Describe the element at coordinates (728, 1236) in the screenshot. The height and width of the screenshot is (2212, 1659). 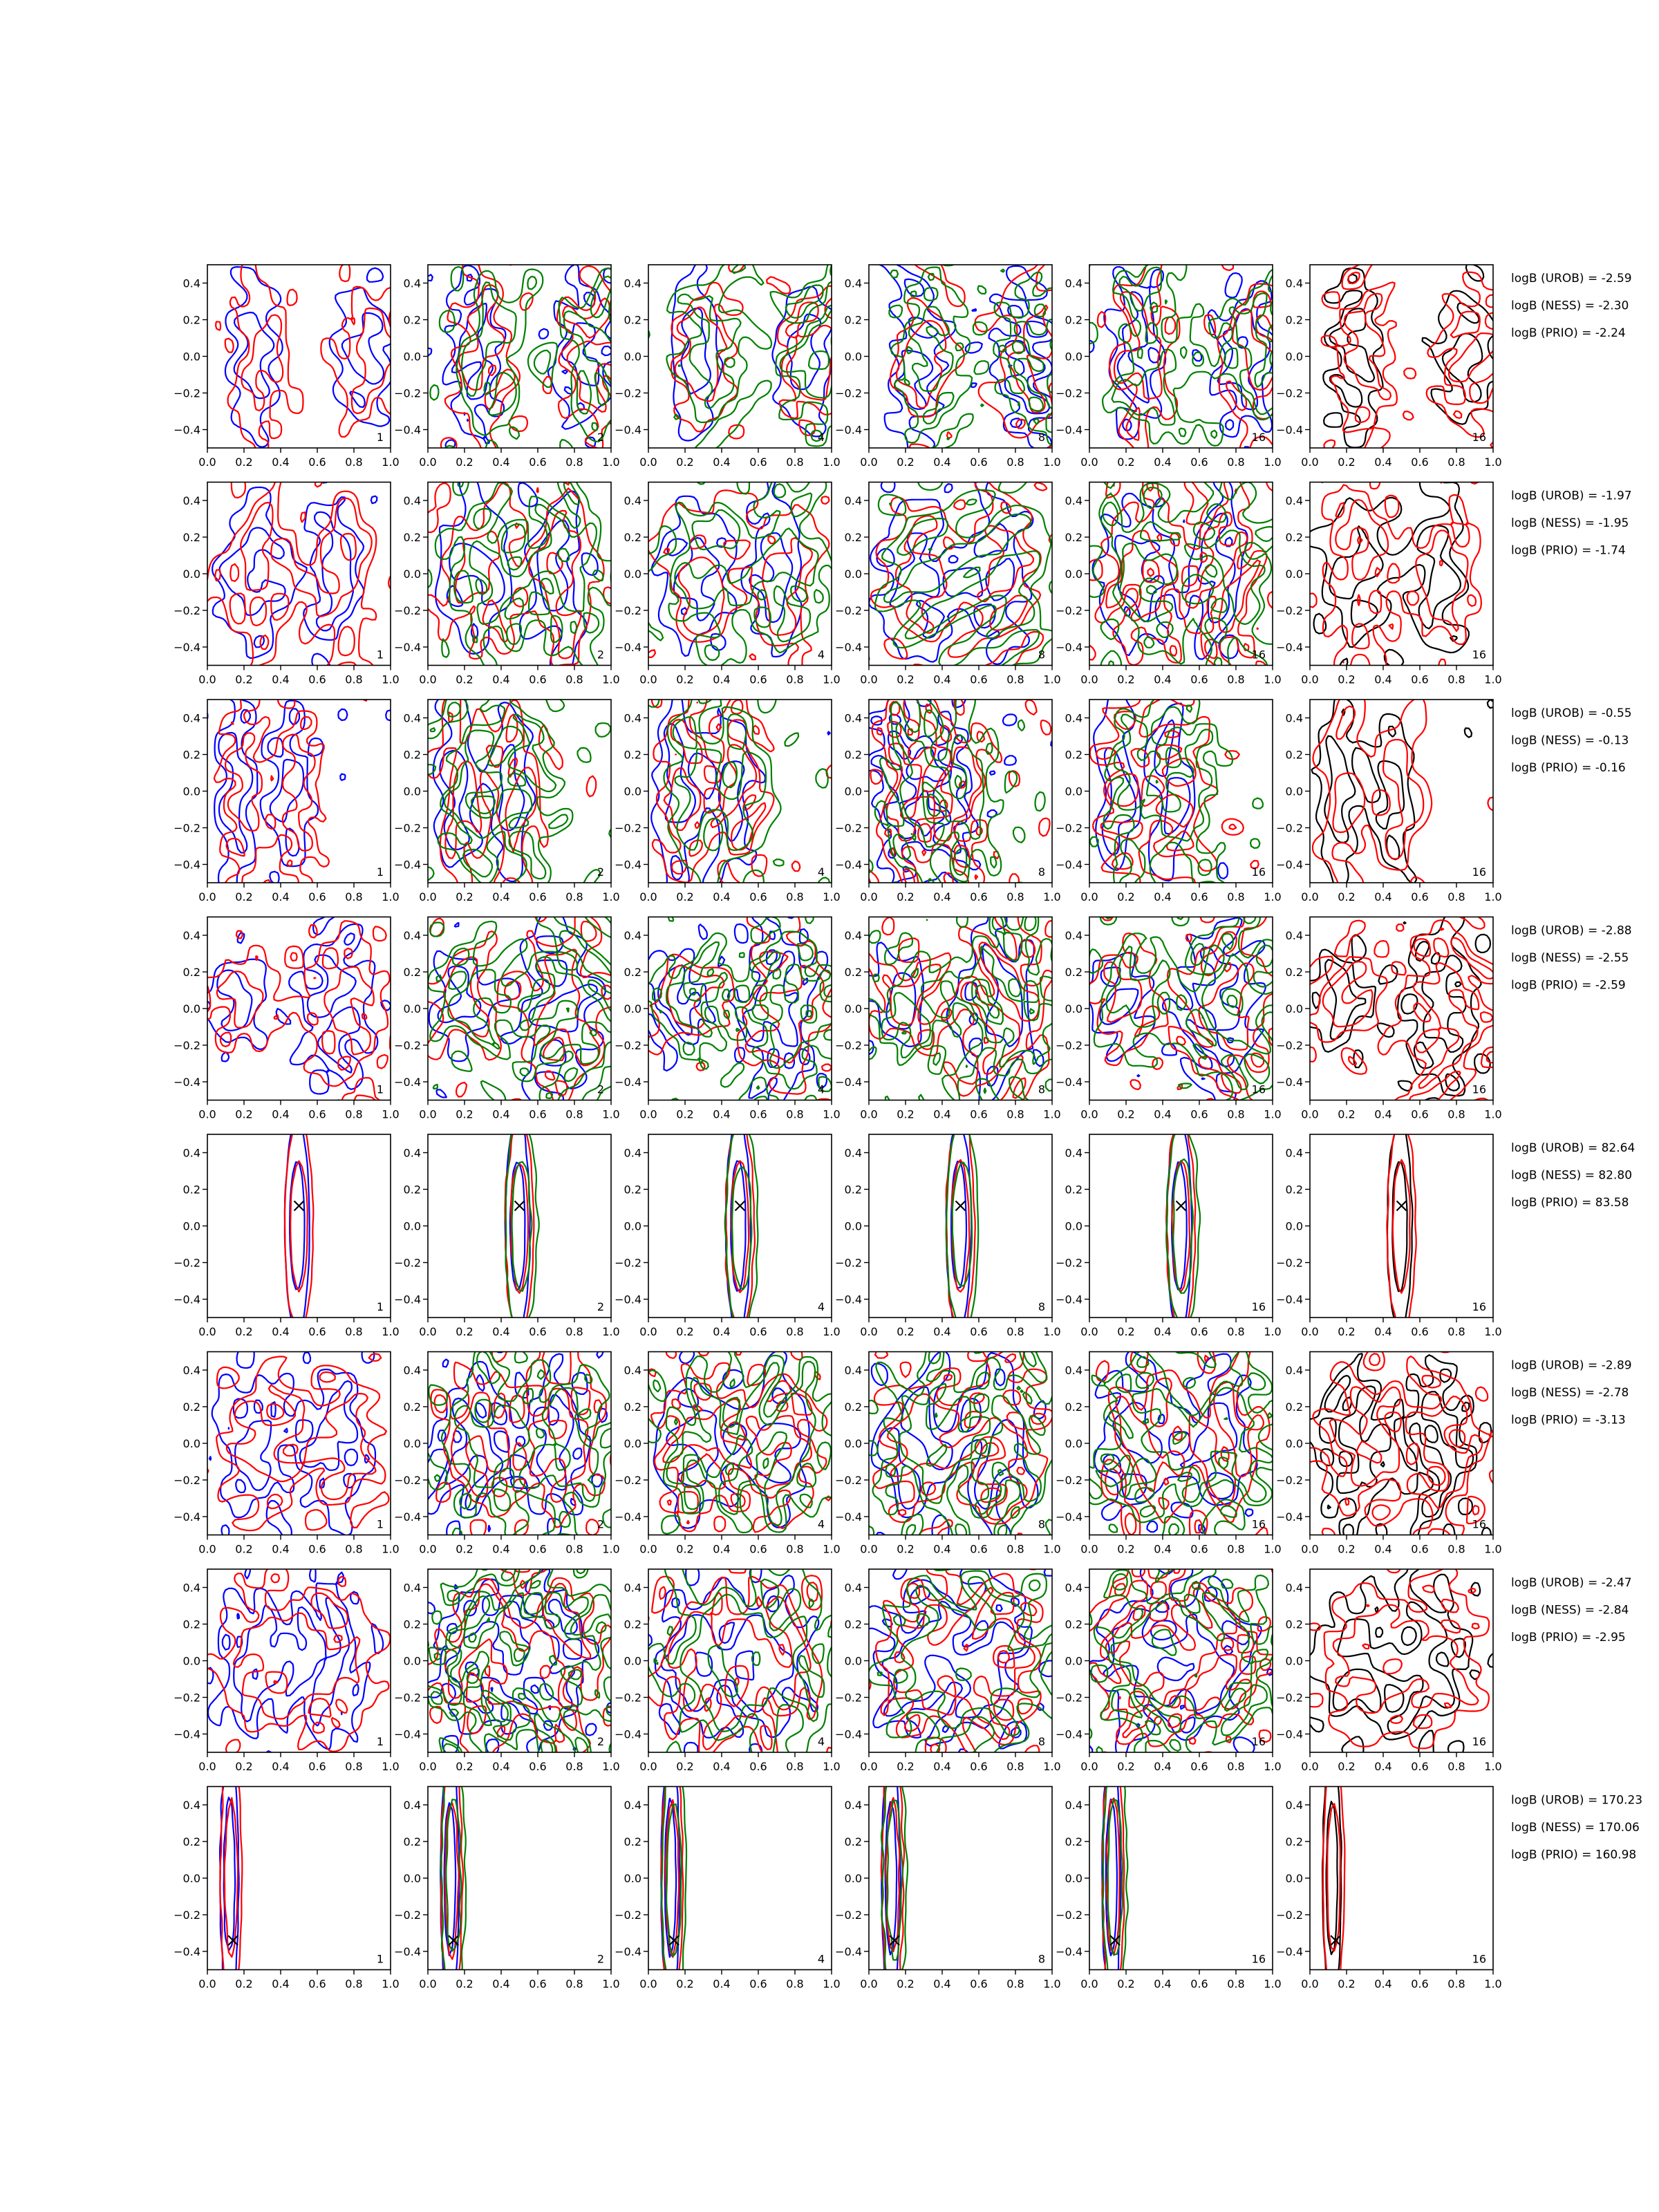
I see `panel-r5-c3: 0.0 0.2 0.4 0.6 0.8 1.0 0.4 0.2 0.0 −0.2 −0.4 4` at that location.